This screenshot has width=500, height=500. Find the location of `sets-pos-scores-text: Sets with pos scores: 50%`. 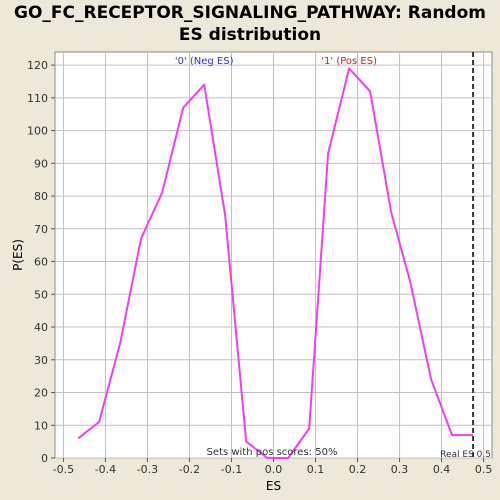

sets-pos-scores-text: Sets with pos scores: 50% is located at coordinates (272, 452).